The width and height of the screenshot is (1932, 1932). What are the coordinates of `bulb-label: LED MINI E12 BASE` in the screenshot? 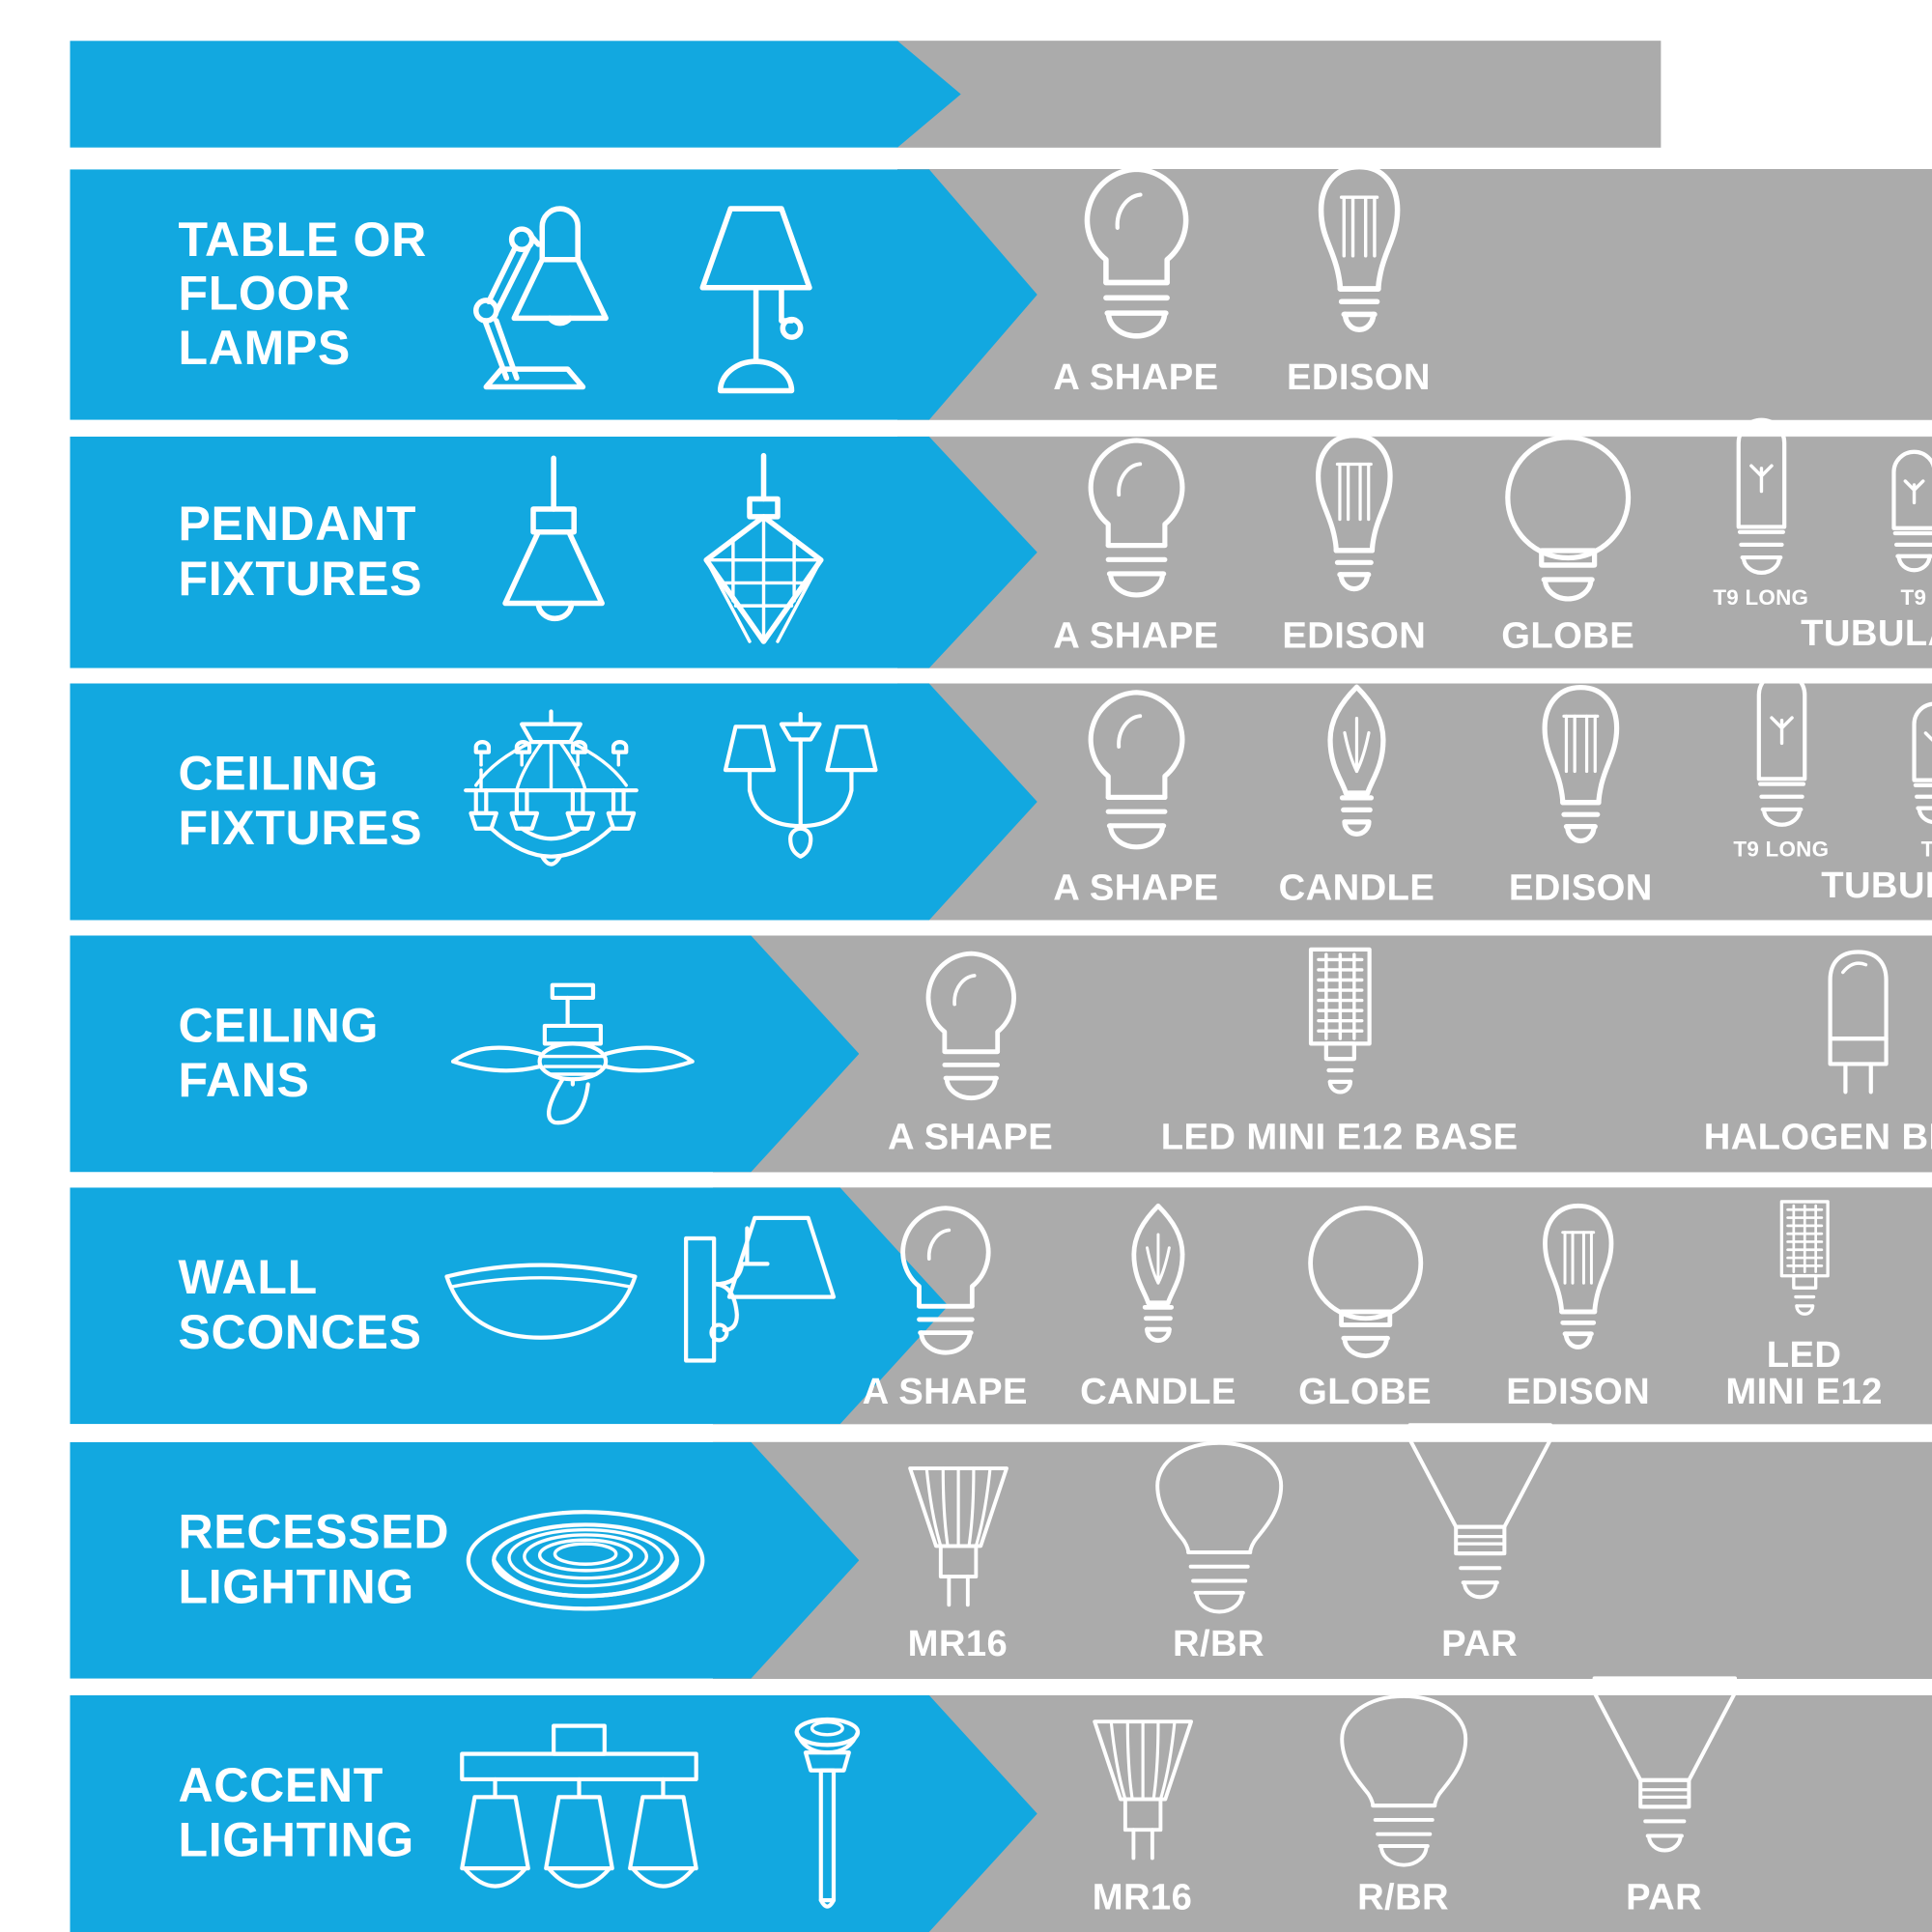 It's located at (1339, 1137).